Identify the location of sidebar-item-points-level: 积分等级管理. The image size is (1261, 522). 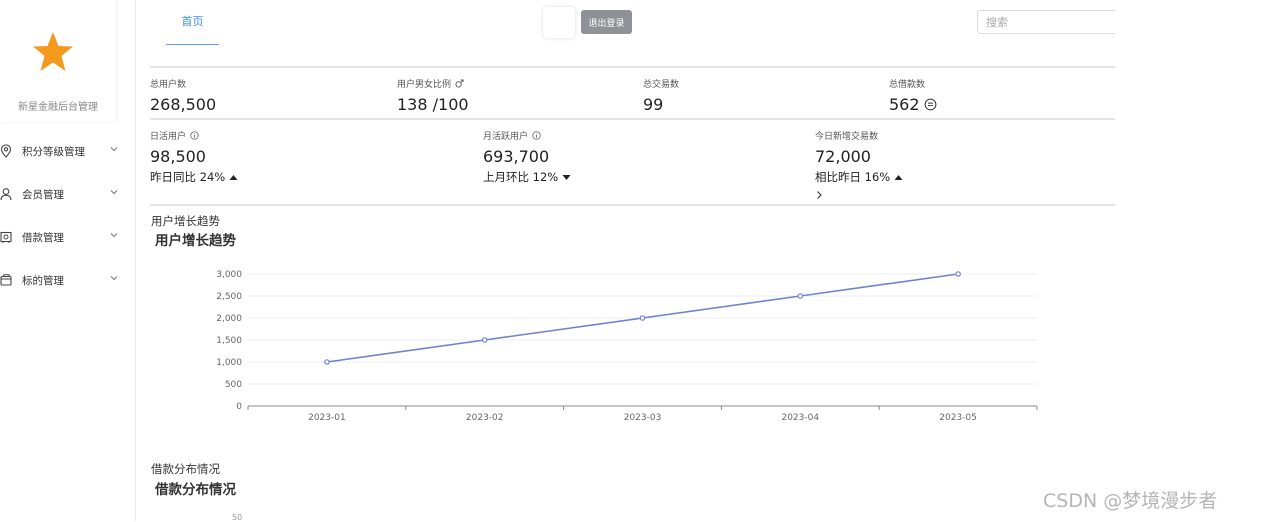
(67, 151).